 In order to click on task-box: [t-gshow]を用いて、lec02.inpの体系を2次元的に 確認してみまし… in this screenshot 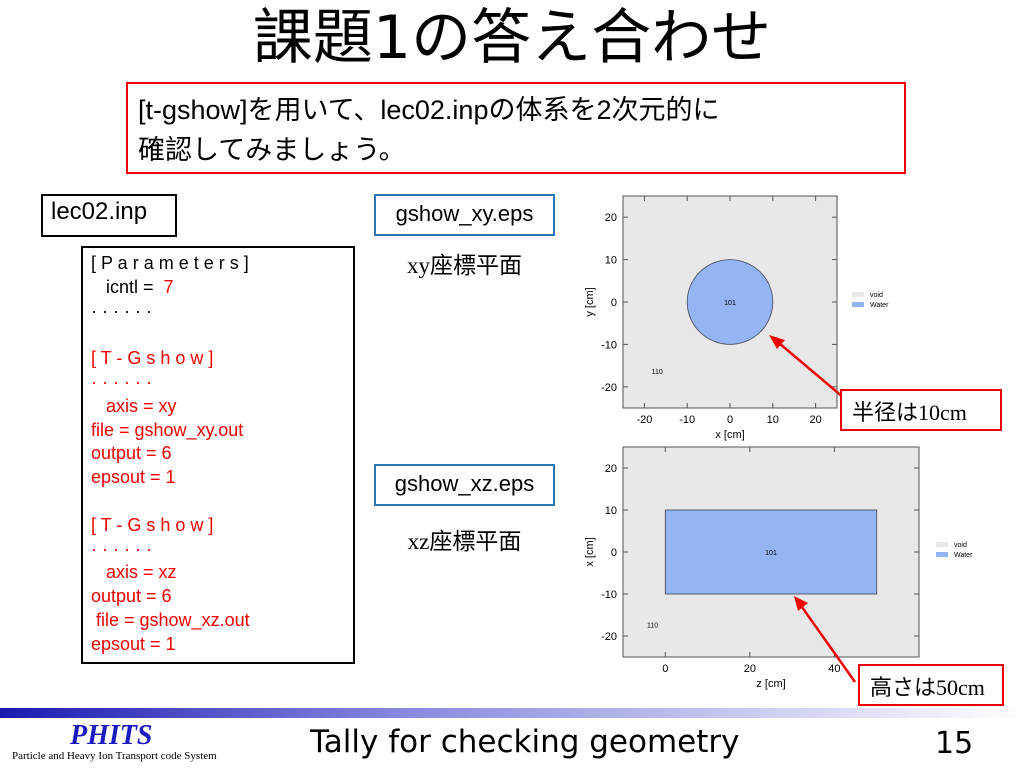, I will do `click(516, 128)`.